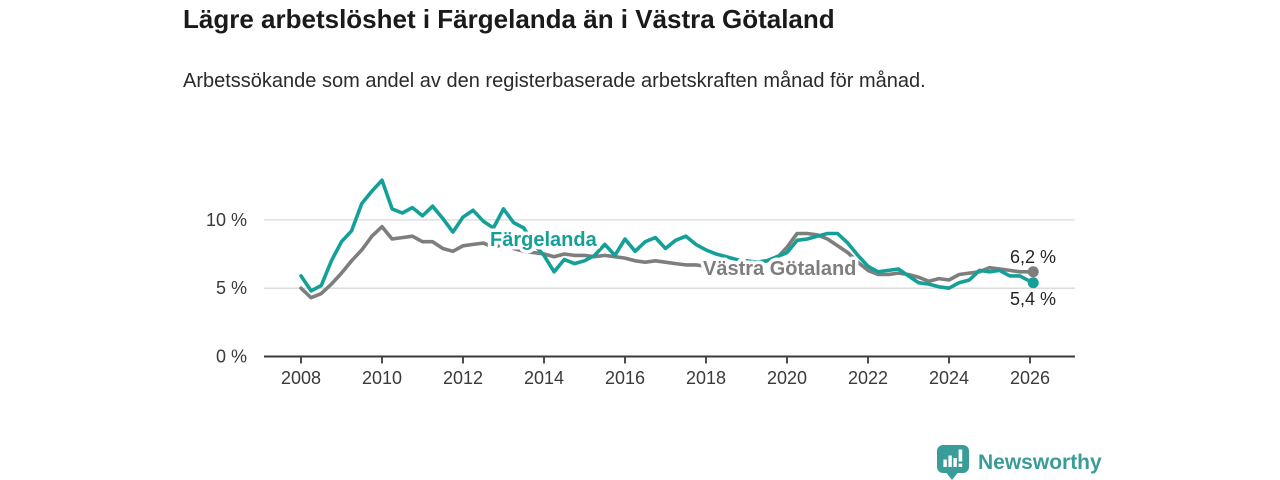 This screenshot has height=480, width=1280. What do you see at coordinates (544, 378) in the screenshot?
I see `x-tick-label: 2014` at bounding box center [544, 378].